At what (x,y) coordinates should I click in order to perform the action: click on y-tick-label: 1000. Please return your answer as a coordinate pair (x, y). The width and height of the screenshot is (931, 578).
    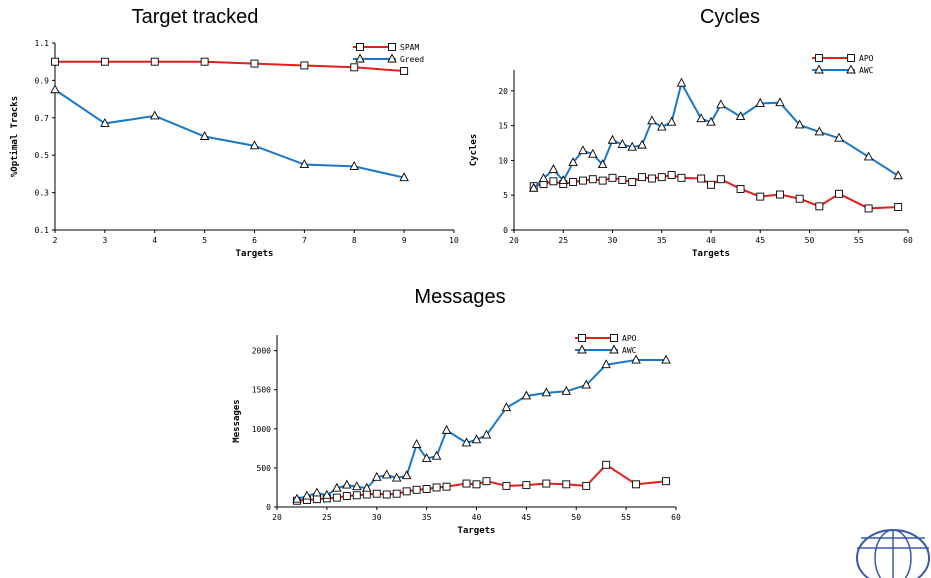
    Looking at the image, I should click on (261, 429).